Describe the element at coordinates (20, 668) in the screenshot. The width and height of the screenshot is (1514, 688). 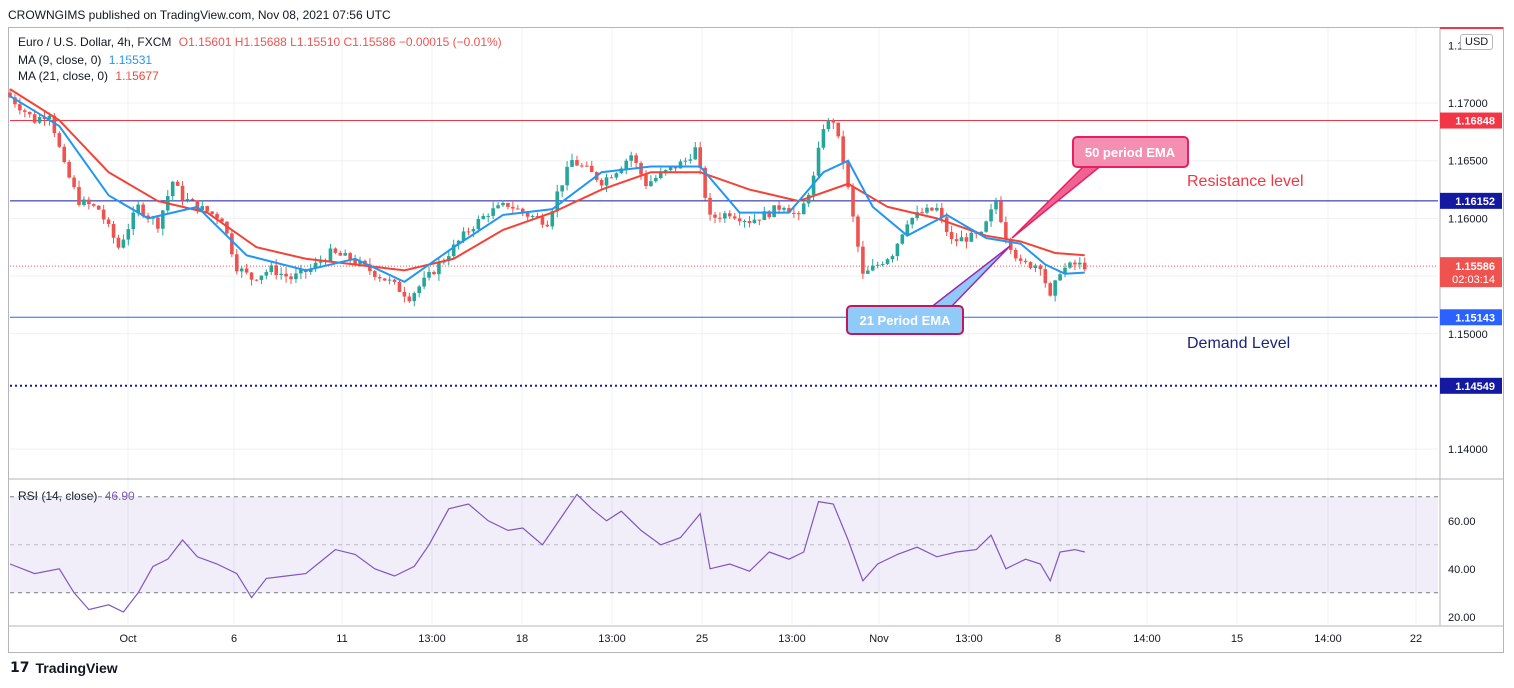
I see `tradingview-logo-icon: 17` at that location.